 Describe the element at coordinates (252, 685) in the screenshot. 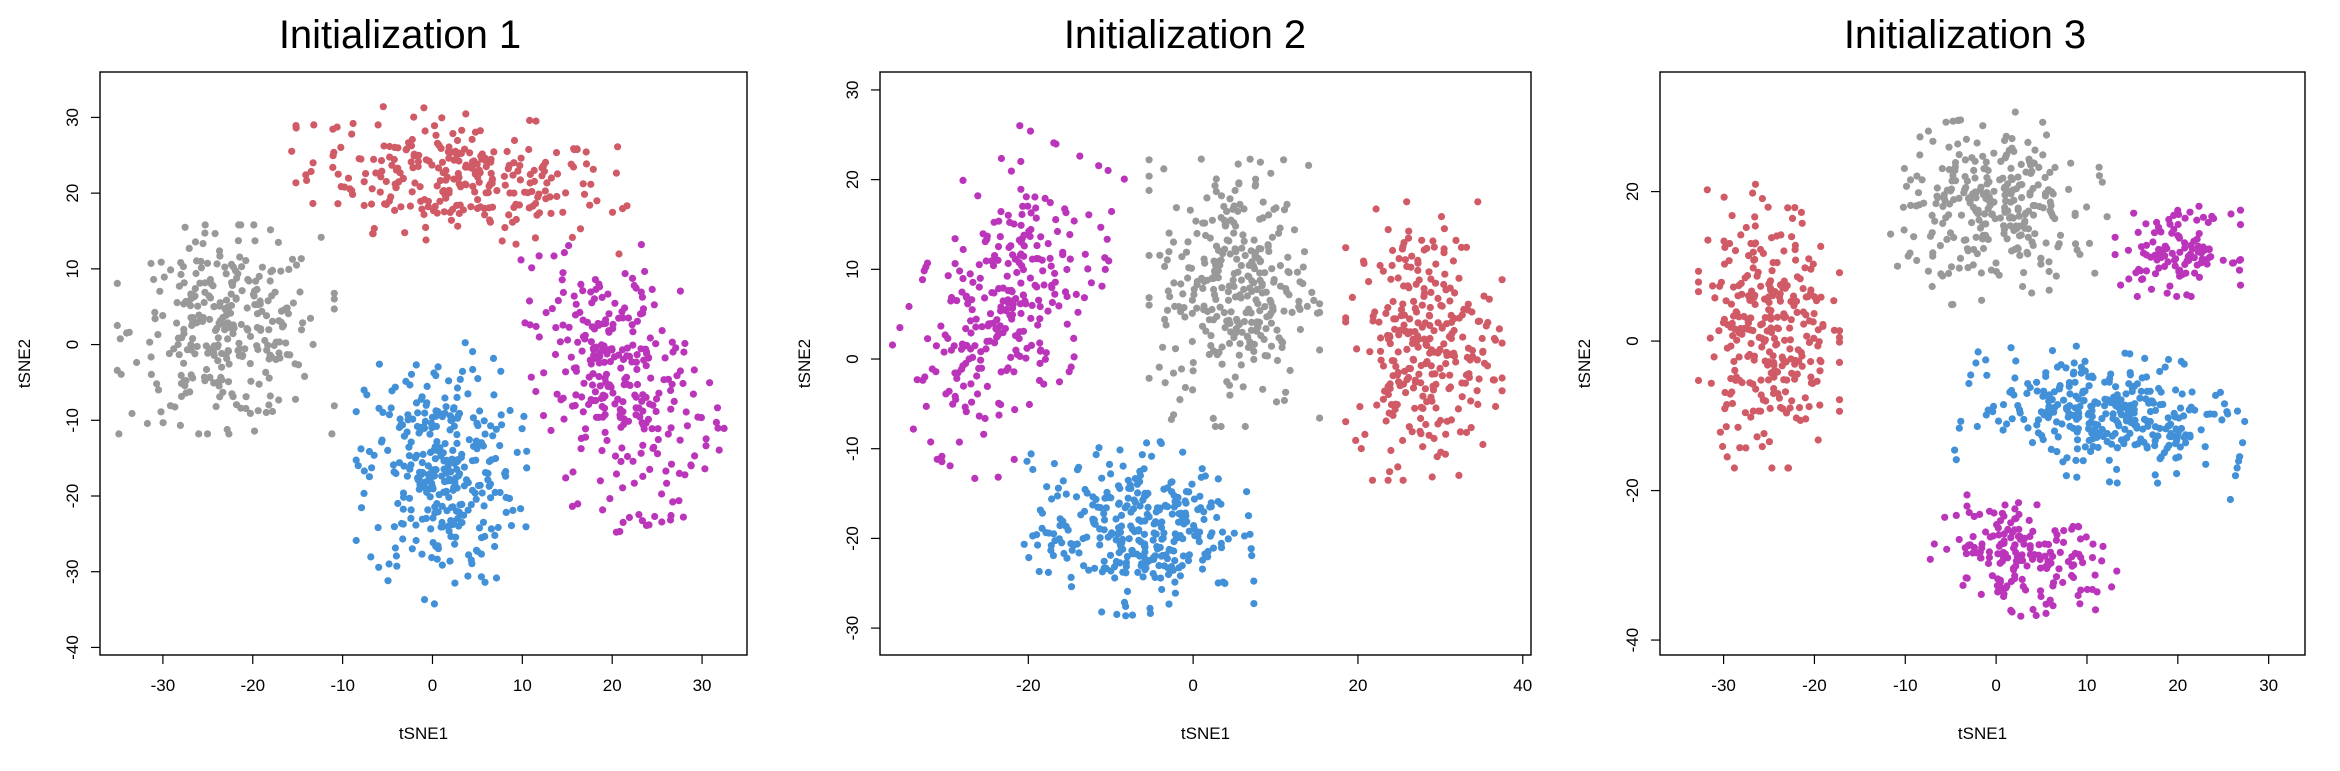

I see `x-tick-label: -20` at that location.